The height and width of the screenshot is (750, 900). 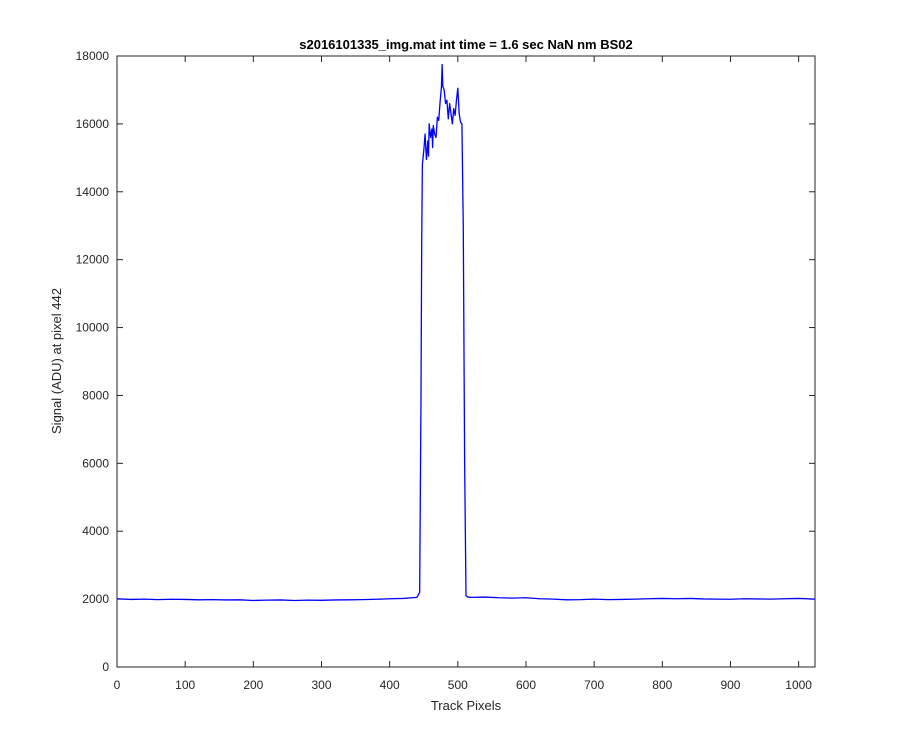 What do you see at coordinates (185, 685) in the screenshot?
I see `x-tick-label: 100` at bounding box center [185, 685].